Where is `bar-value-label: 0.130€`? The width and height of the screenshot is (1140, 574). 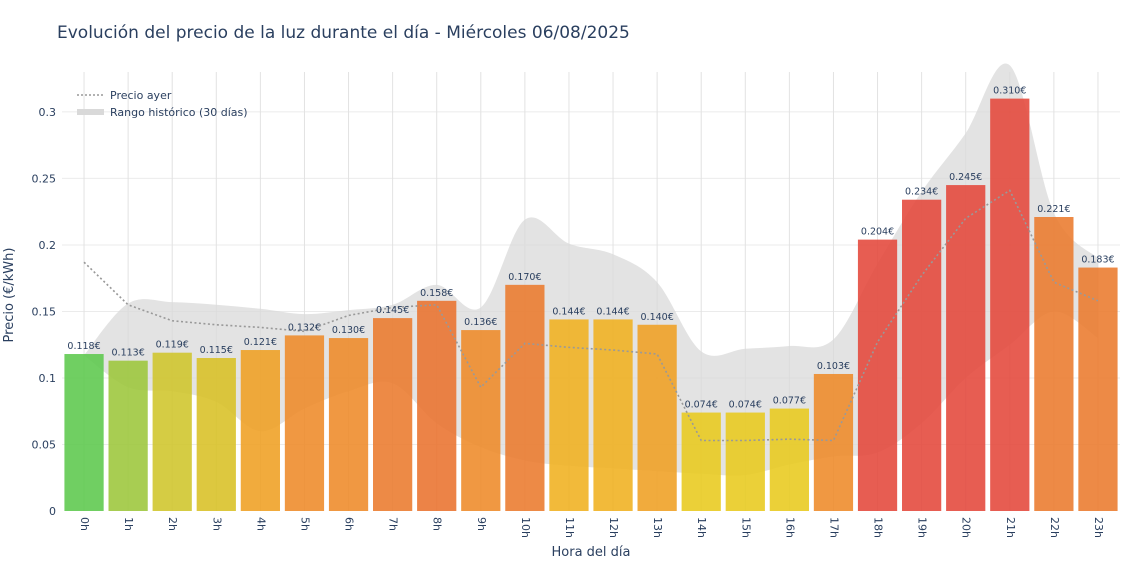
bar-value-label: 0.130€ is located at coordinates (348, 330).